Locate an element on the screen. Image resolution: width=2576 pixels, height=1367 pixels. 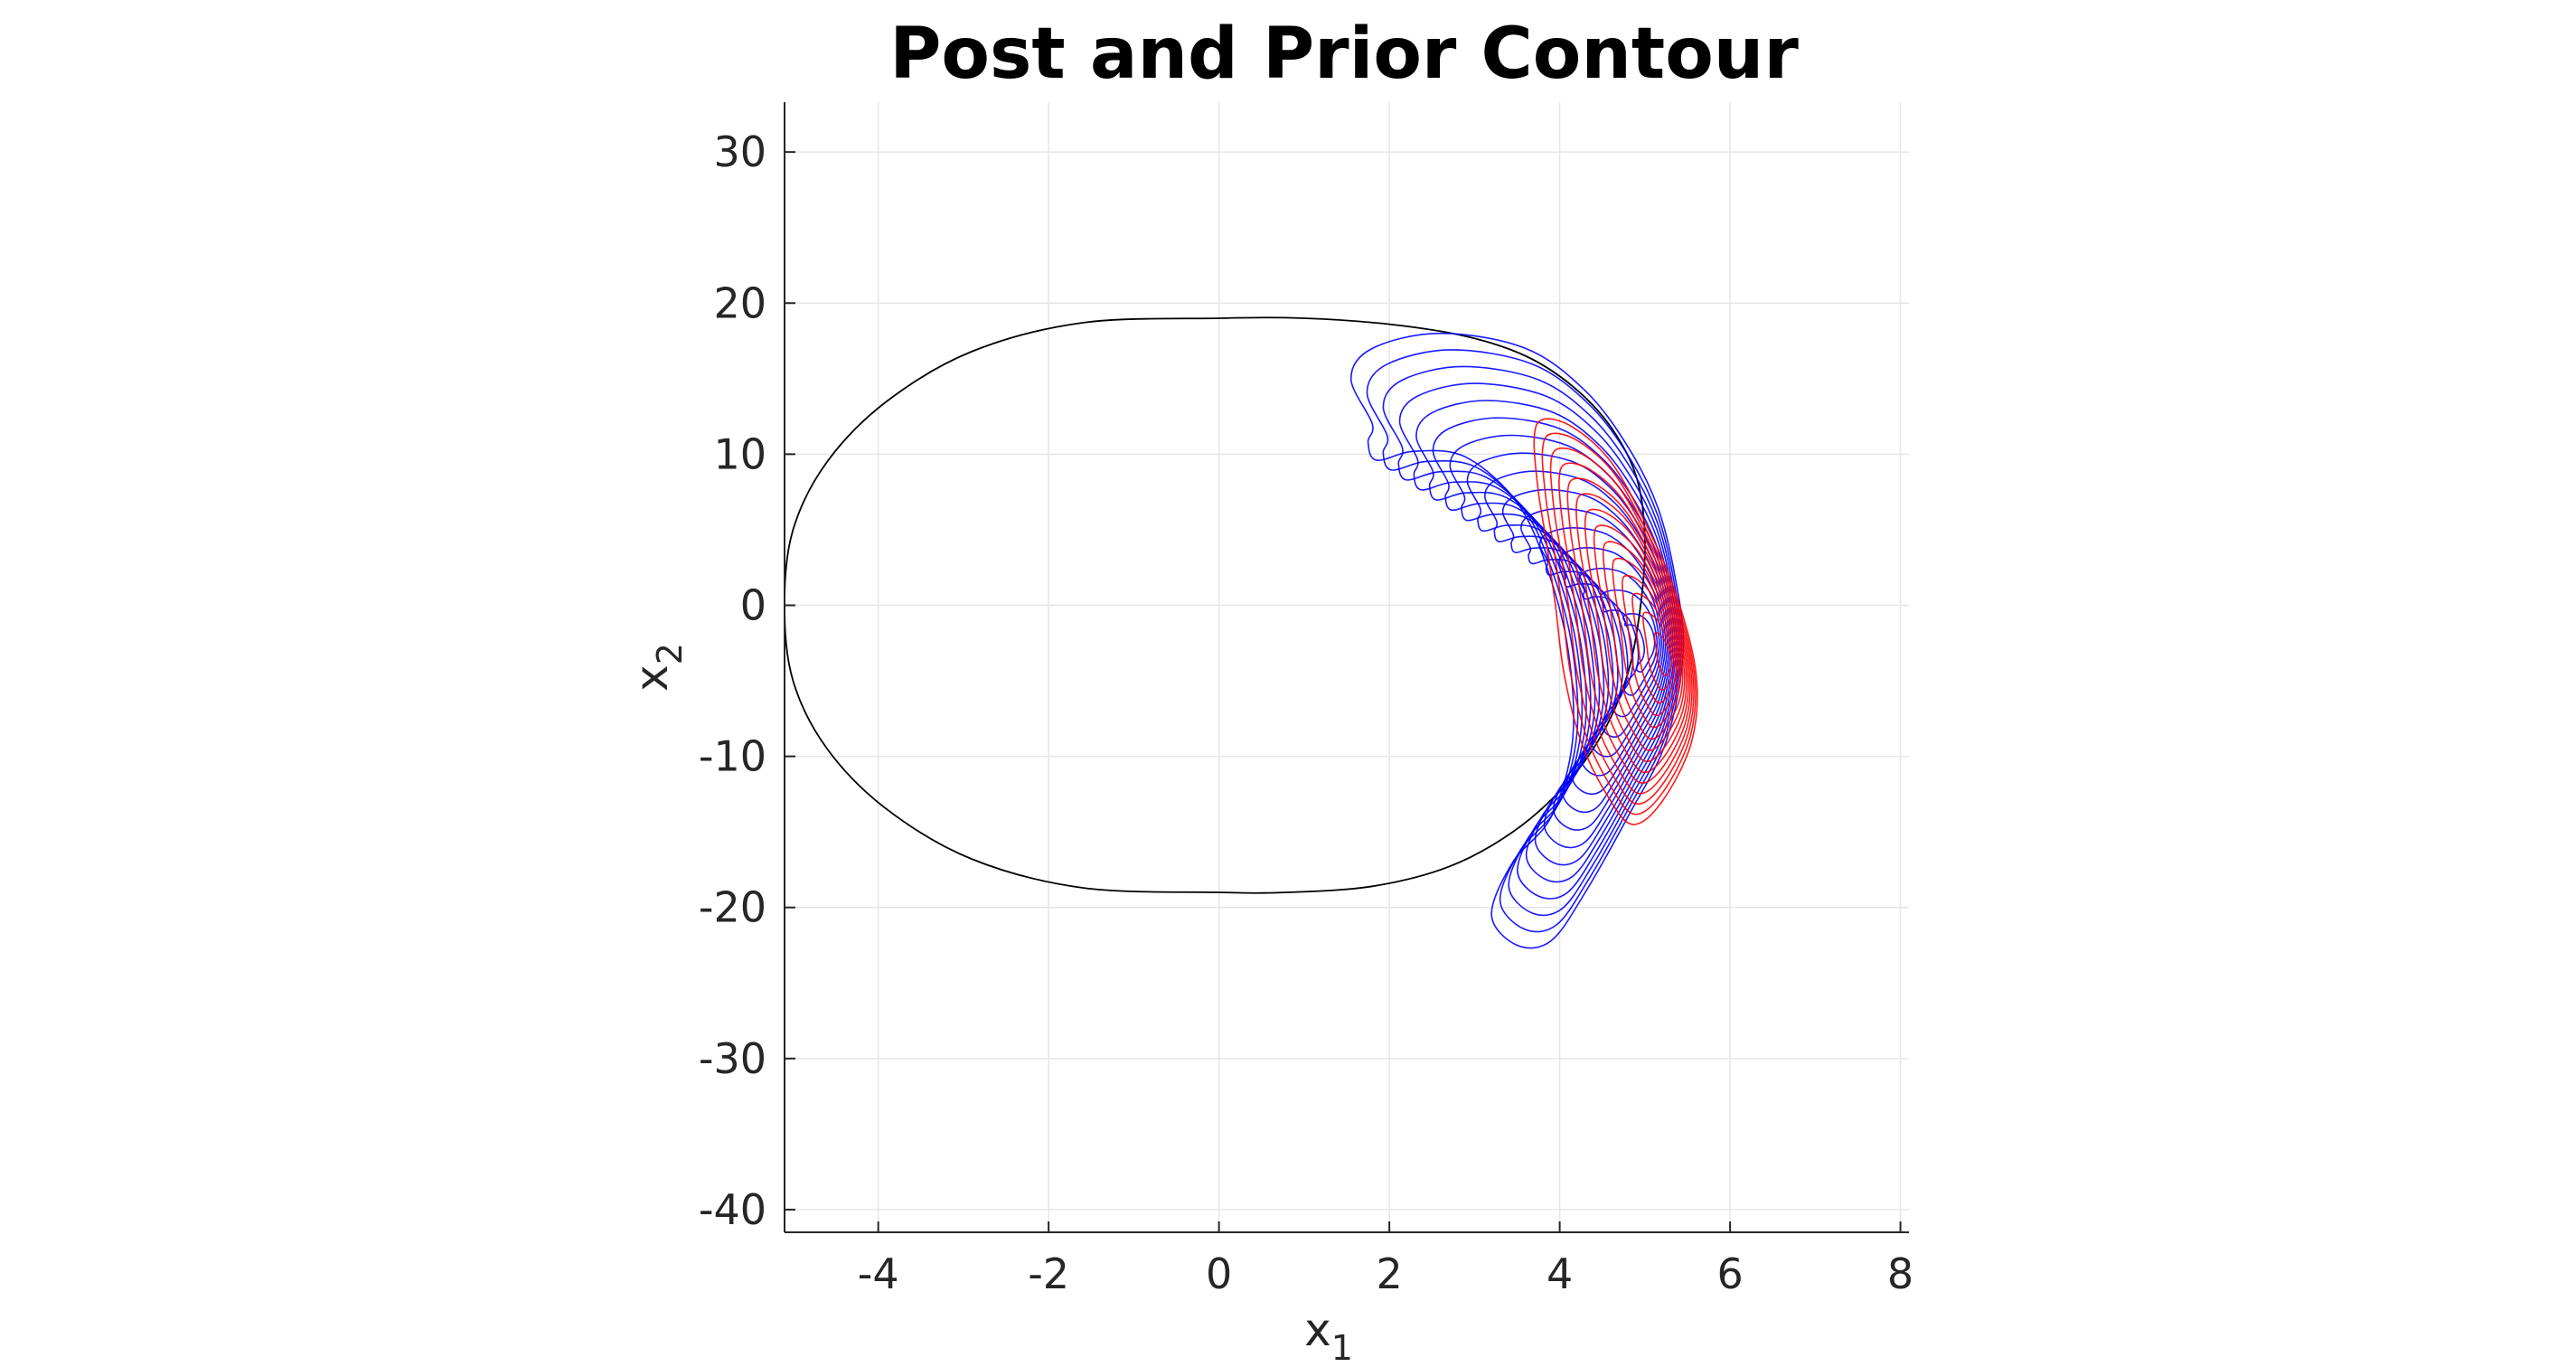
x-axis-label-main: x is located at coordinates (1317, 1330).